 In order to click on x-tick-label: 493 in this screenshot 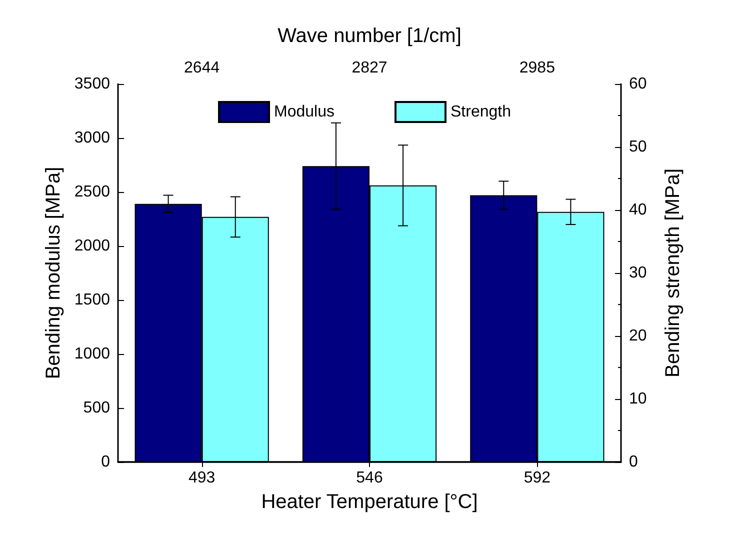, I will do `click(202, 478)`.